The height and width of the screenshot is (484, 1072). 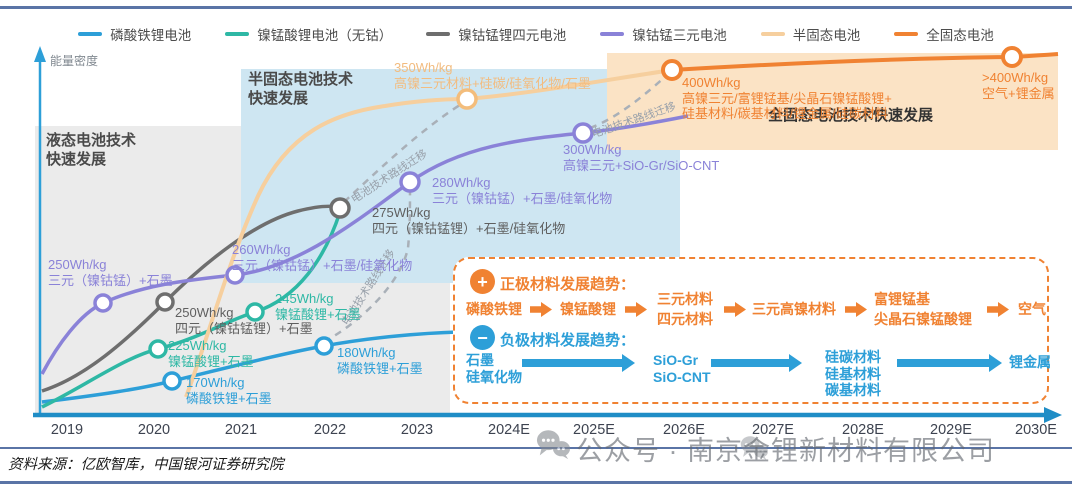 I want to click on legend-item-ncm: 镍钴锰三元电池, so click(x=663, y=34).